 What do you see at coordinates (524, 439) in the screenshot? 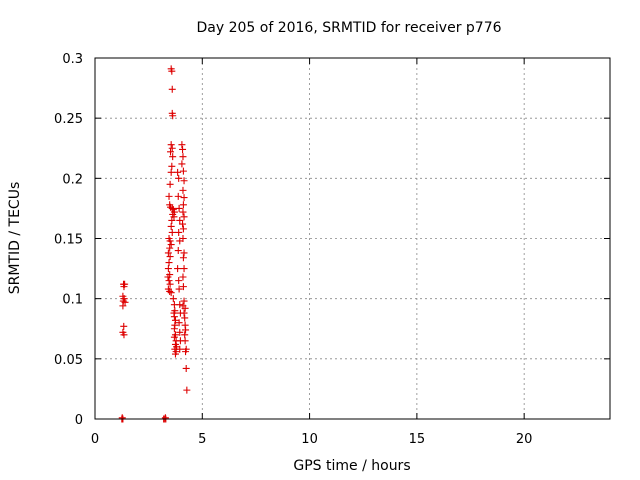
I see `x-tick-label: 20` at bounding box center [524, 439].